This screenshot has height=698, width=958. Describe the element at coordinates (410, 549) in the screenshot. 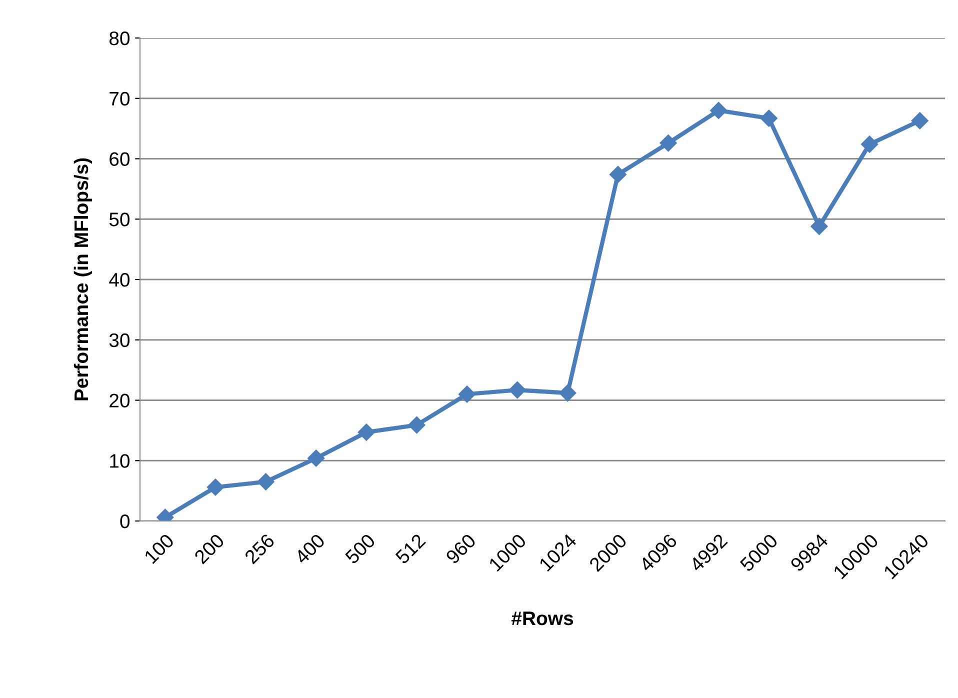

I see `x-tick-label: 512` at that location.